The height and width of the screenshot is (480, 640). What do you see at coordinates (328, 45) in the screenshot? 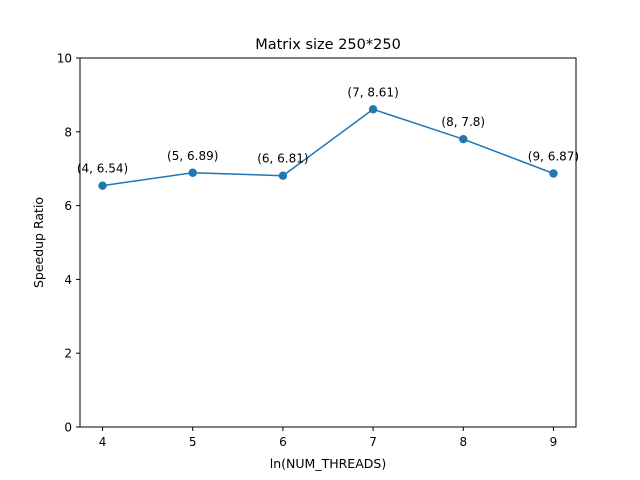
I see `chart-title: Matrix size 250*250` at bounding box center [328, 45].